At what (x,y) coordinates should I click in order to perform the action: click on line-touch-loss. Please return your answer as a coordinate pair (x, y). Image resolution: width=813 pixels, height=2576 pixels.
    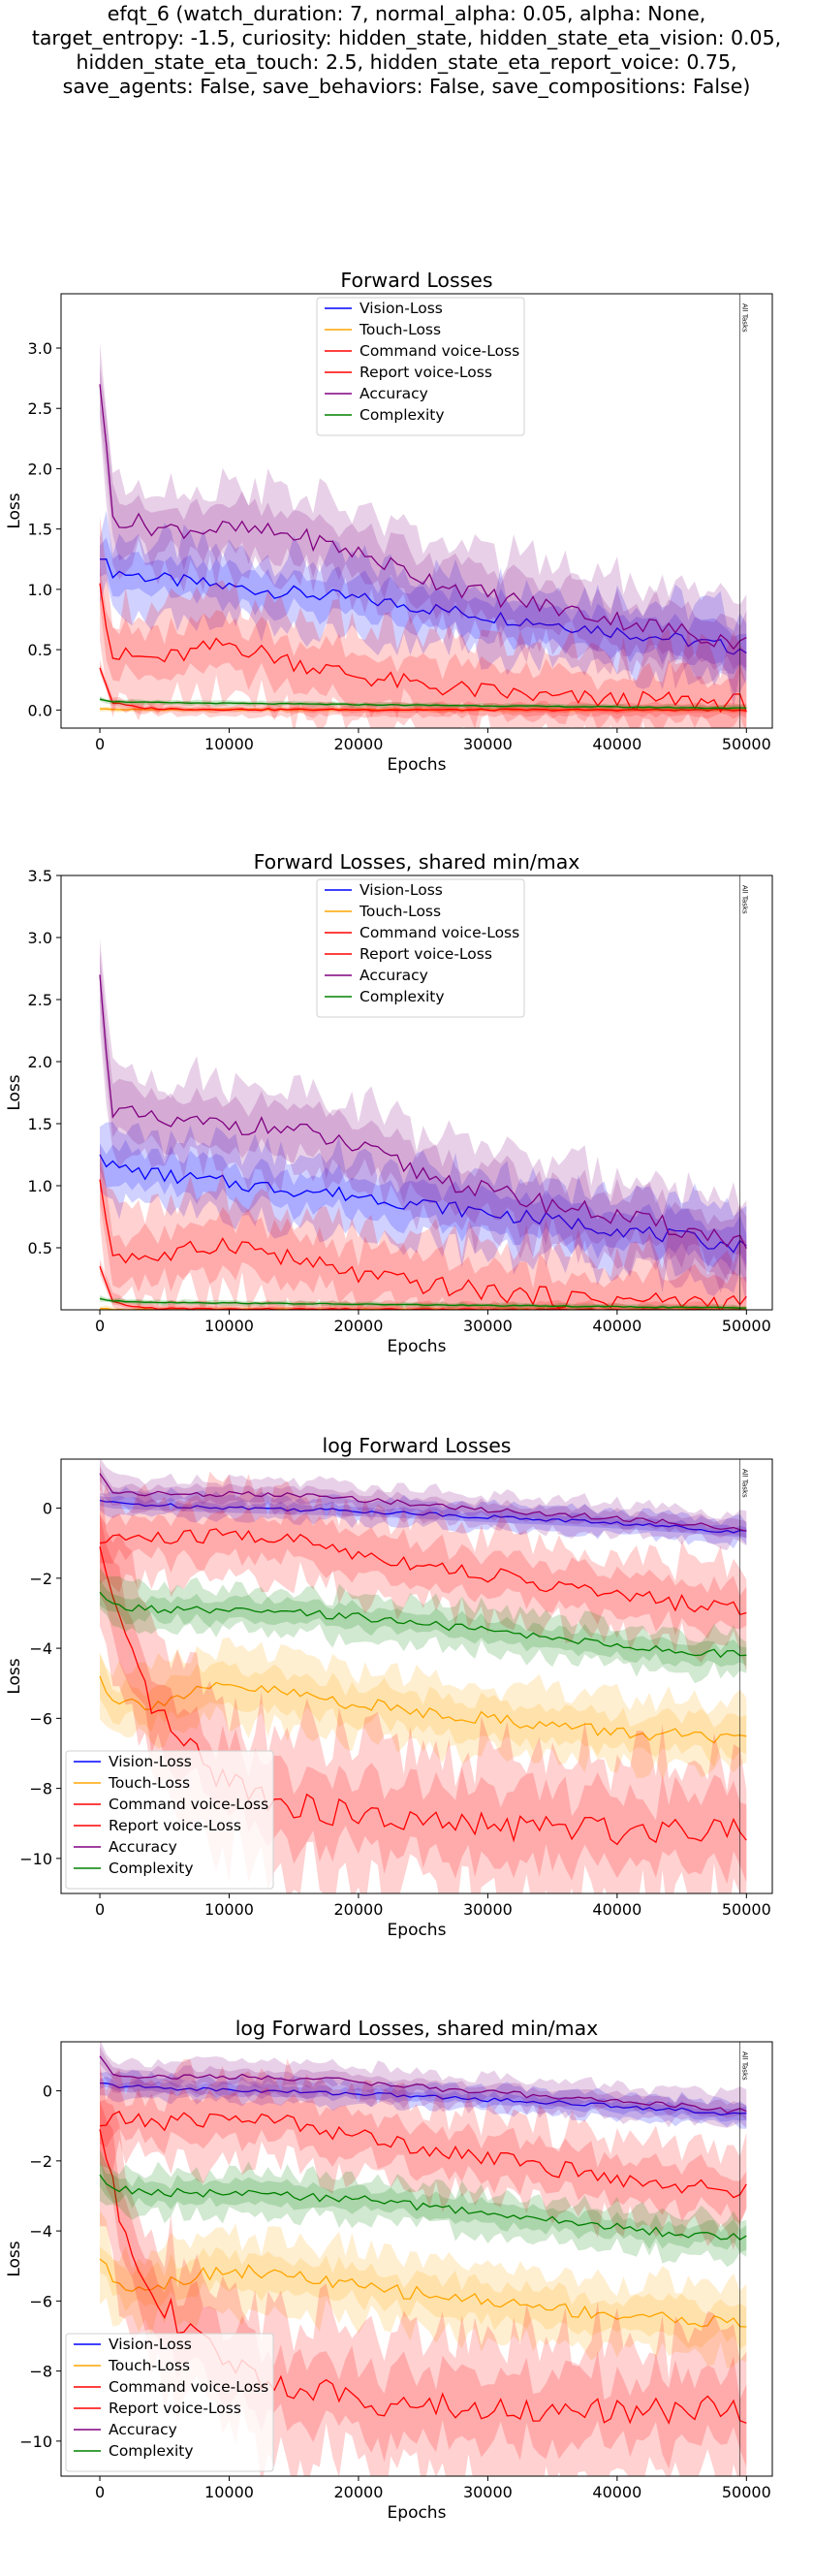
    Looking at the image, I should click on (423, 1709).